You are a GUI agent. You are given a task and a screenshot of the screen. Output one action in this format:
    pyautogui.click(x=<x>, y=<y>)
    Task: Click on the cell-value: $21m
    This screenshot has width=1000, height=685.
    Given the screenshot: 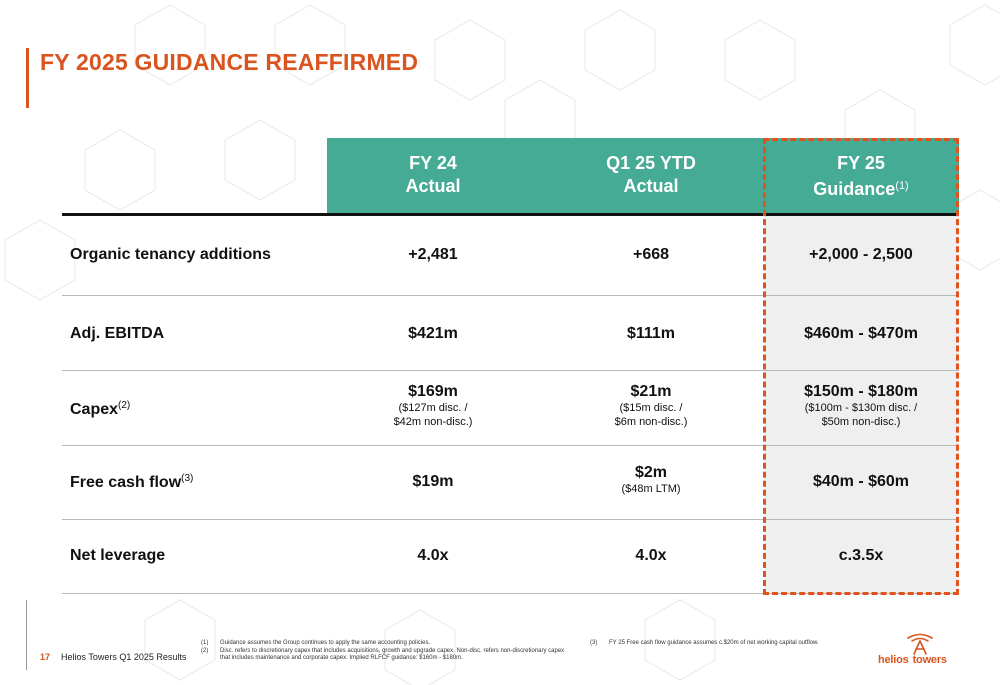 What is the action you would take?
    pyautogui.click(x=651, y=391)
    